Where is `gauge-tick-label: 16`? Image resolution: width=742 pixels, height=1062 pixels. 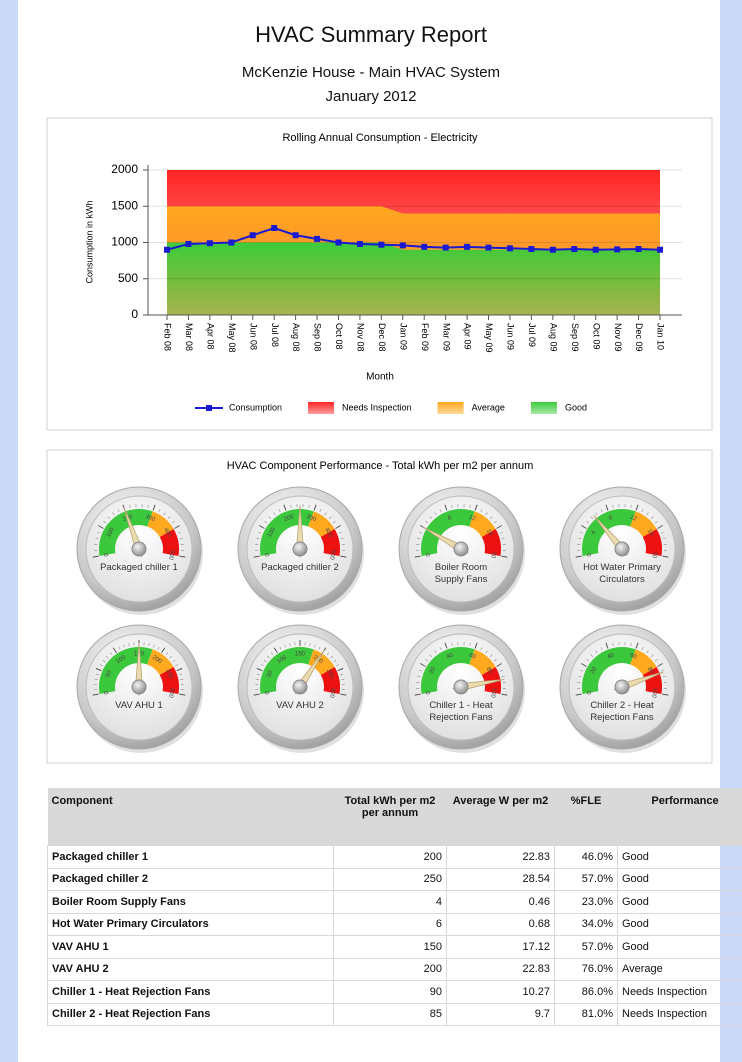 gauge-tick-label: 16 is located at coordinates (650, 532).